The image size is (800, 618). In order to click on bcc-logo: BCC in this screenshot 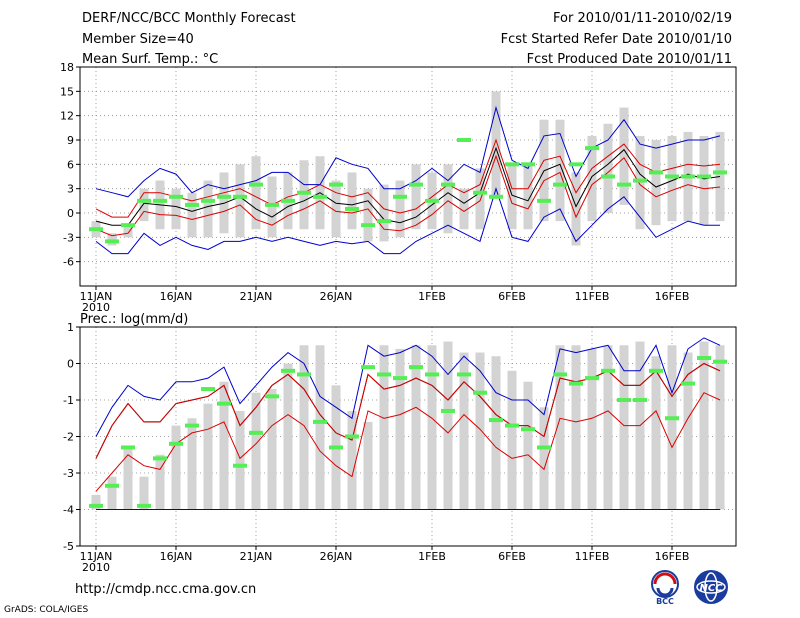, I will do `click(665, 589)`.